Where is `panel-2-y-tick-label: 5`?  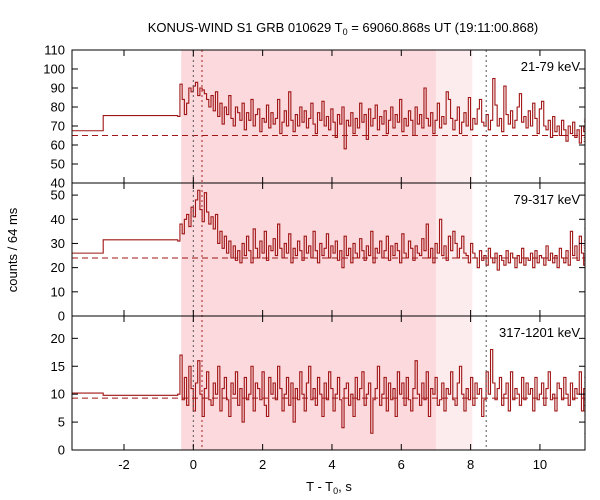
panel-2-y-tick-label: 5 is located at coordinates (61, 422).